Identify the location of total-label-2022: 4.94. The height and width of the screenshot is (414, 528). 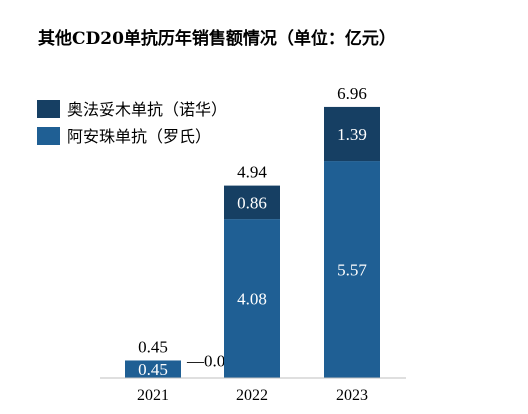
(252, 172).